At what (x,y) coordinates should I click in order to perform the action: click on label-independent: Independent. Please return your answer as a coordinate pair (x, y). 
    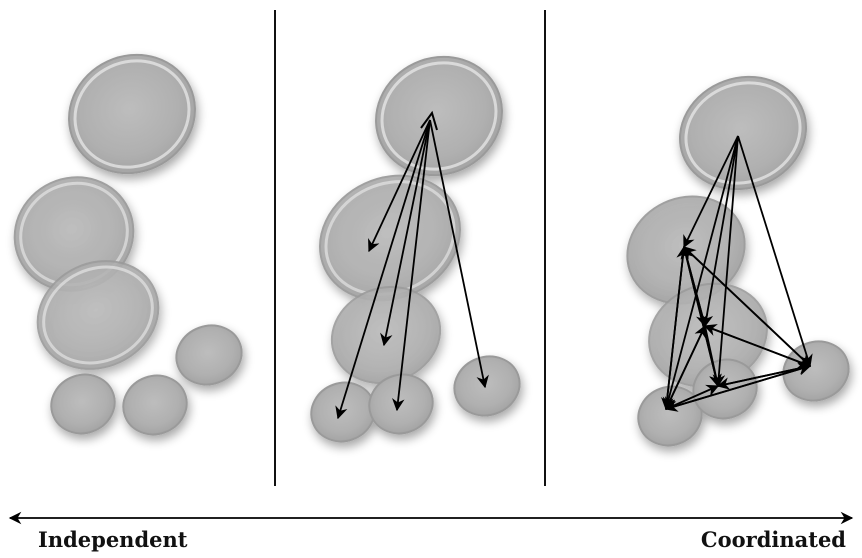
    Looking at the image, I should click on (112, 540).